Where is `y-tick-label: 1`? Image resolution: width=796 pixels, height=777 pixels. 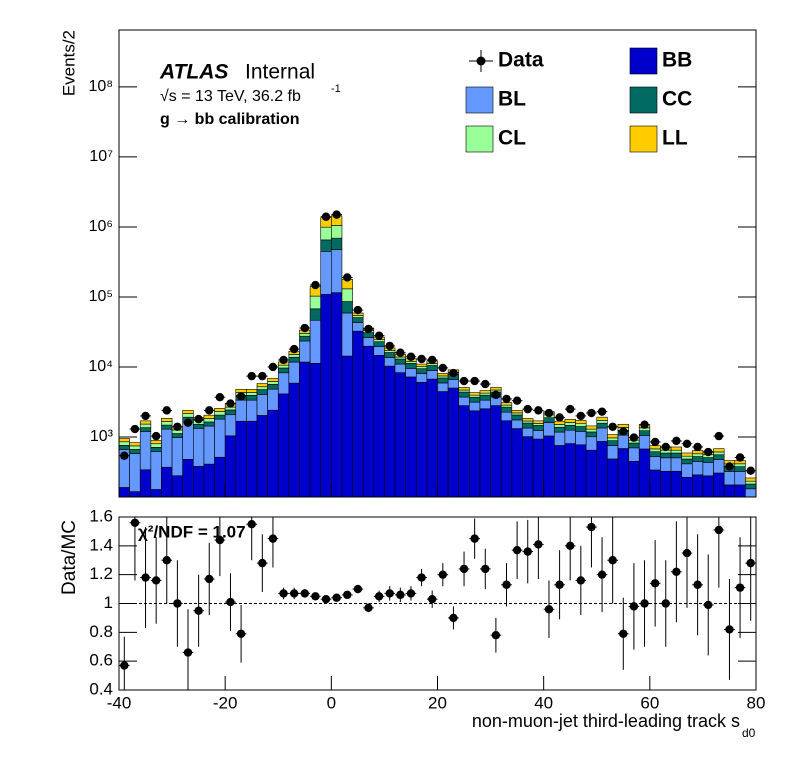 y-tick-label: 1 is located at coordinates (108, 602).